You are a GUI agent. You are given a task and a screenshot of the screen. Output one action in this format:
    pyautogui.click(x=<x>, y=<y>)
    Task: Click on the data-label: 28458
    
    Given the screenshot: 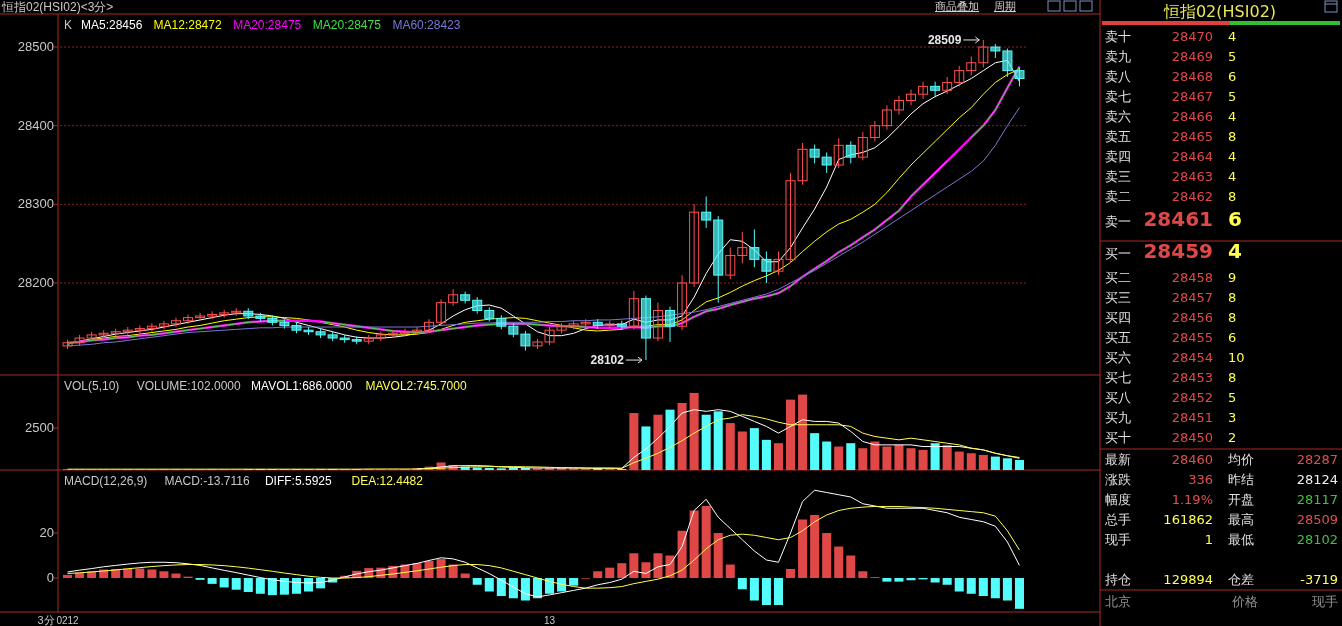 What is the action you would take?
    pyautogui.click(x=1192, y=277)
    